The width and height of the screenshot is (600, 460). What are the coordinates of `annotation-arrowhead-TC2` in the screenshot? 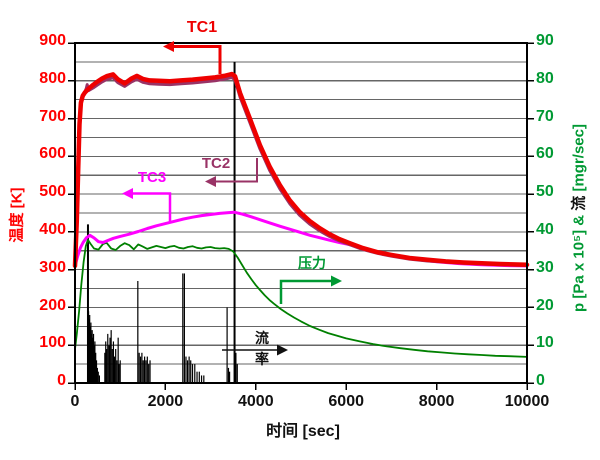 It's located at (210, 181).